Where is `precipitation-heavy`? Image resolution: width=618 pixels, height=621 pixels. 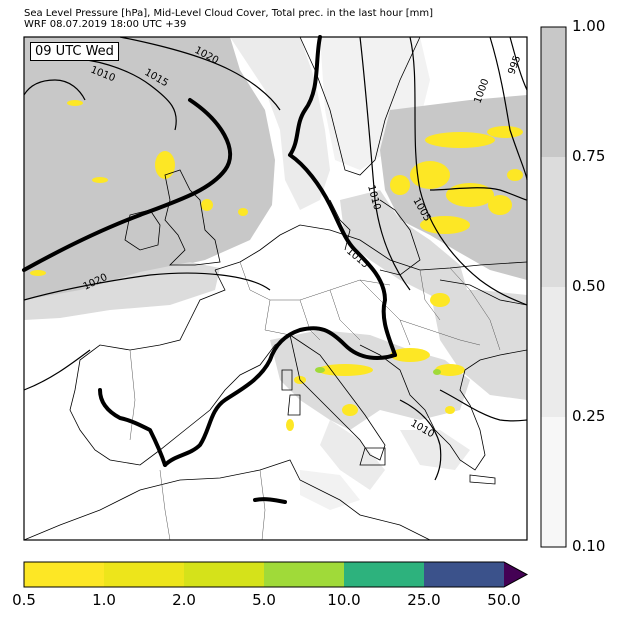 precipitation-heavy is located at coordinates (378, 371).